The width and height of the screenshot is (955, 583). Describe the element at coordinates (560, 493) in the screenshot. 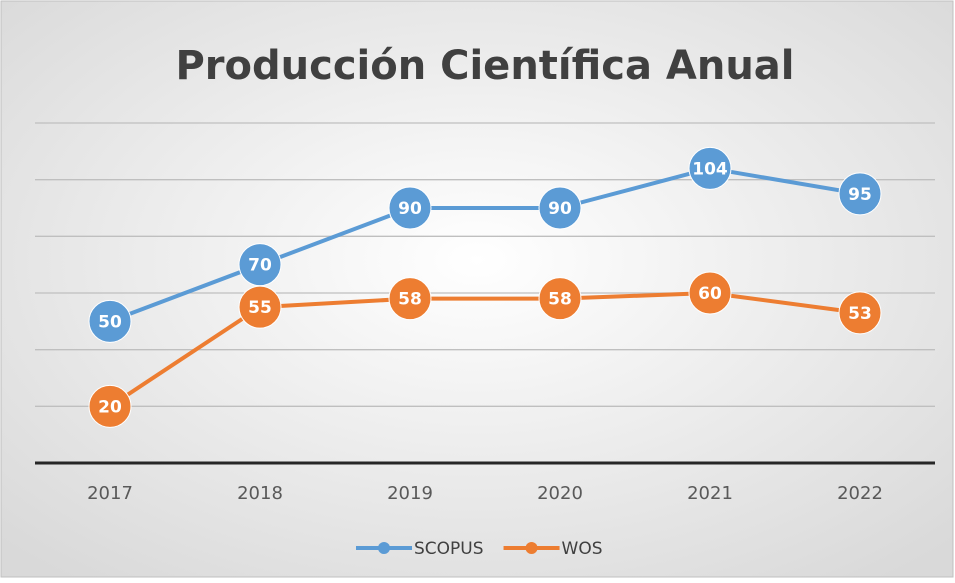

I see `x-tick-label: 2020` at that location.